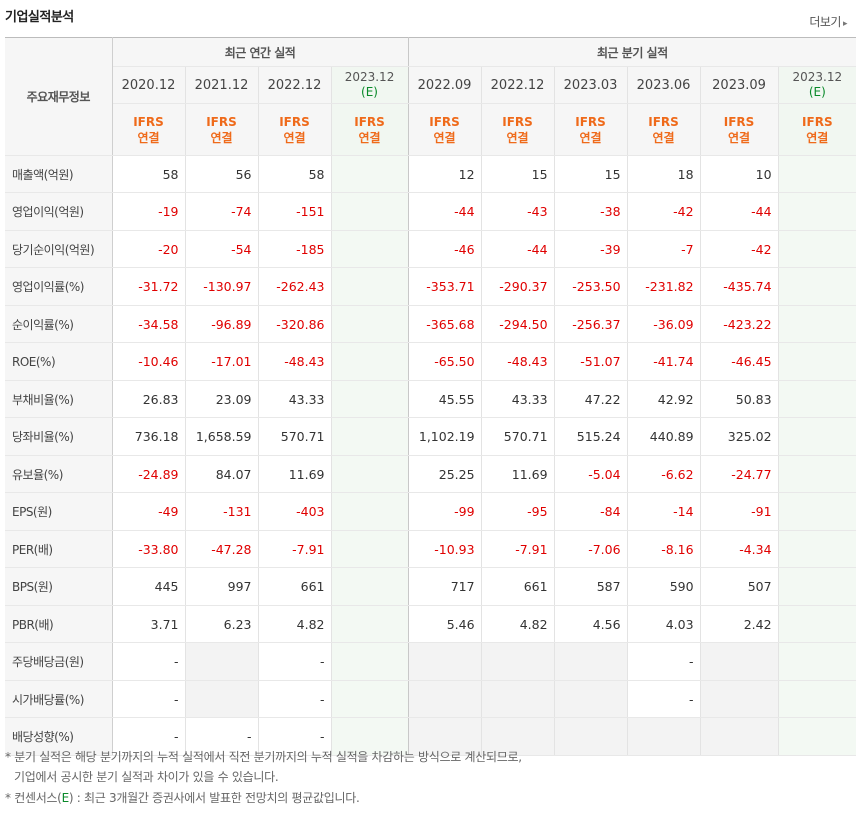 The image size is (859, 816). I want to click on quarter-period-header: 2023.12 (E), so click(817, 85).